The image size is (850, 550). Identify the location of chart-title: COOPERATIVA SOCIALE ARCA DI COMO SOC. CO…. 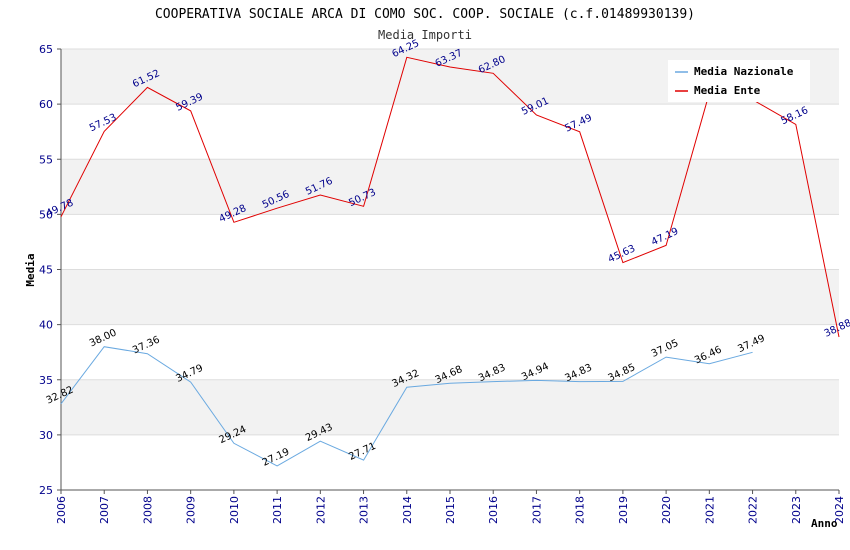
(425, 14).